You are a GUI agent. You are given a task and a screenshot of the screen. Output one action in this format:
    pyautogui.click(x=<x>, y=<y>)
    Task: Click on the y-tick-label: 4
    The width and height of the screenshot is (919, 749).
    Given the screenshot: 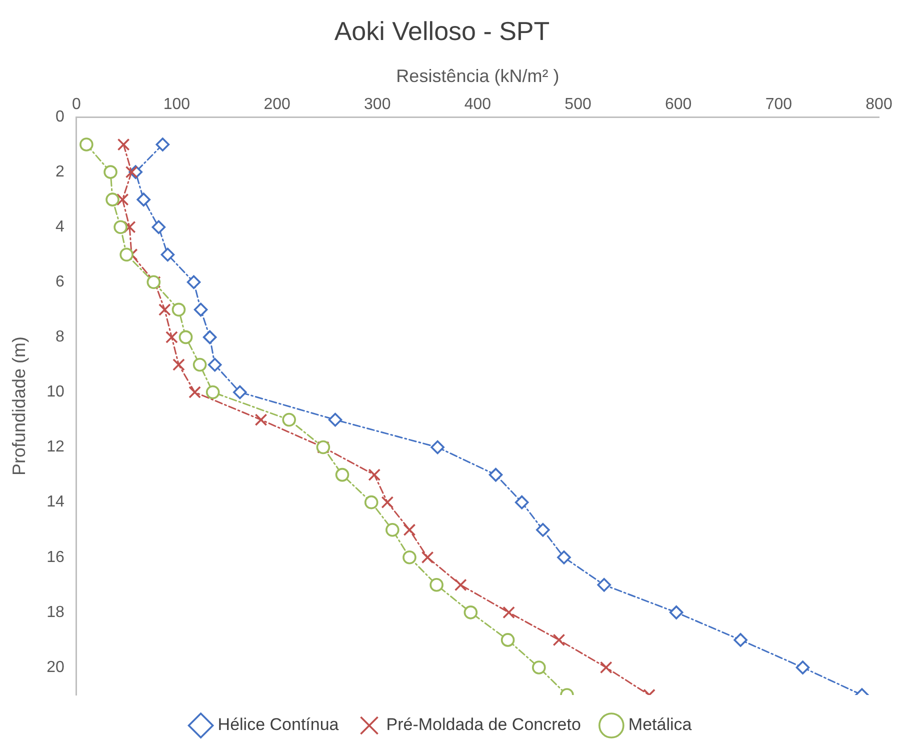 What is the action you would take?
    pyautogui.click(x=59, y=227)
    